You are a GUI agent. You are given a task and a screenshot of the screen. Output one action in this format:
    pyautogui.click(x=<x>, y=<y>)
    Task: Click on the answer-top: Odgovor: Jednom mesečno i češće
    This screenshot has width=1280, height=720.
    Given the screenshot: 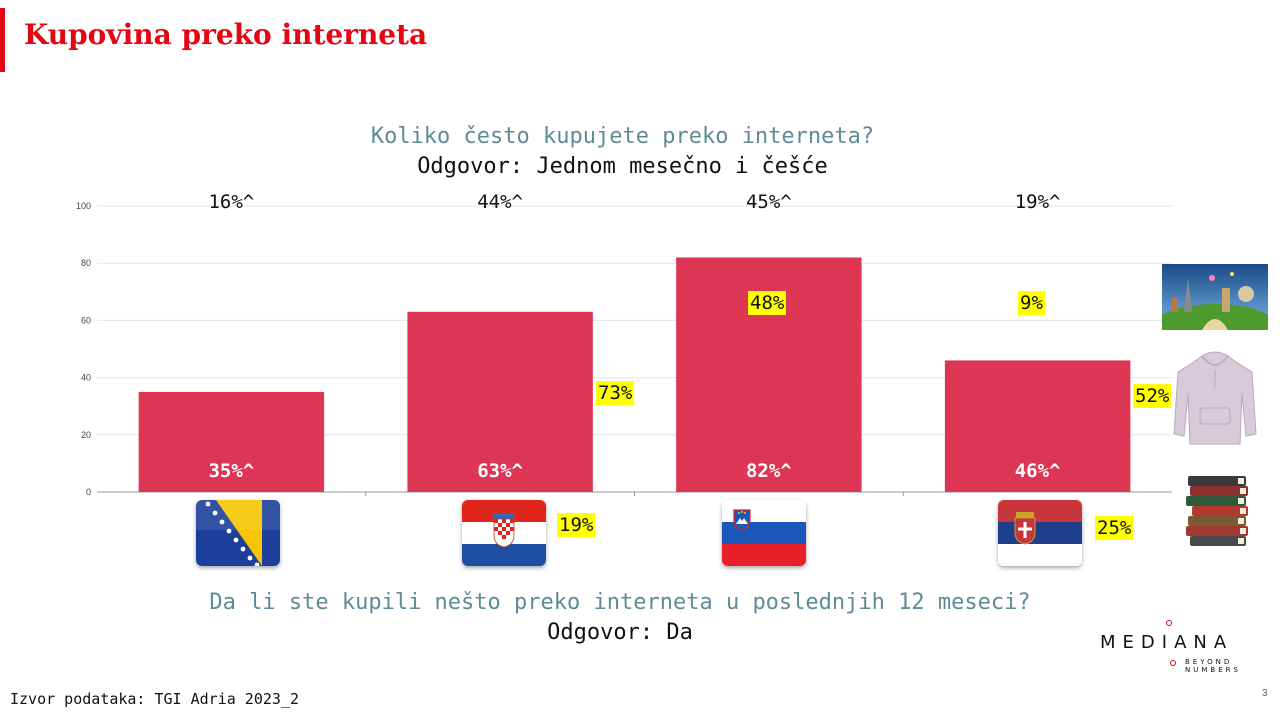 What is the action you would take?
    pyautogui.click(x=622, y=166)
    